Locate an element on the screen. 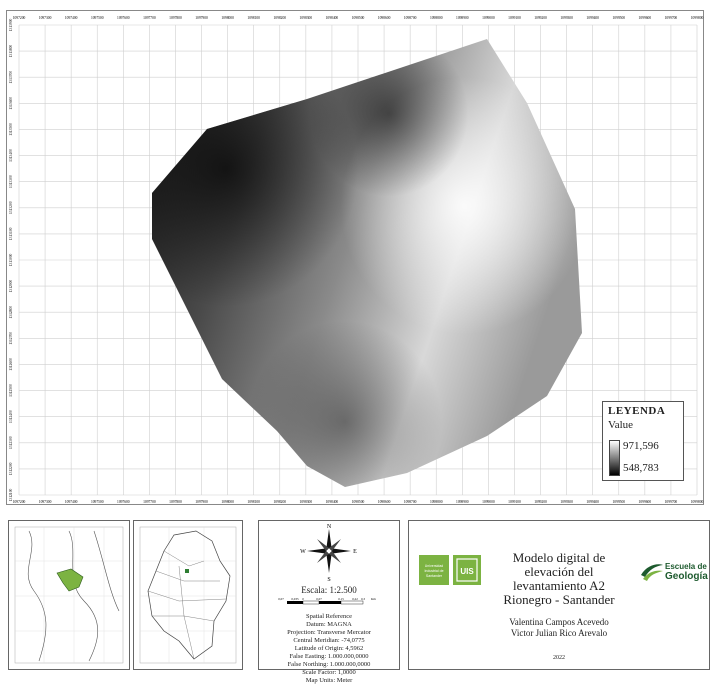 The image size is (710, 685). y-tick-label: 1313900 is located at coordinates (11, 25).